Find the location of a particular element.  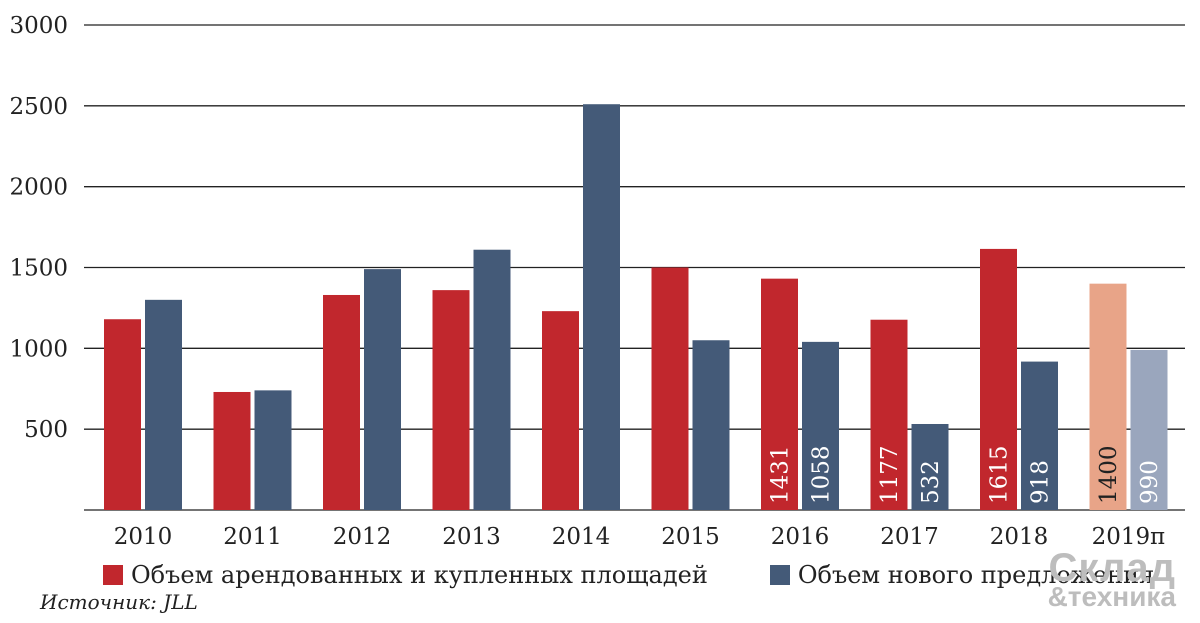

legend-item-new-supply: Объем нового предложения is located at coordinates (962, 575).